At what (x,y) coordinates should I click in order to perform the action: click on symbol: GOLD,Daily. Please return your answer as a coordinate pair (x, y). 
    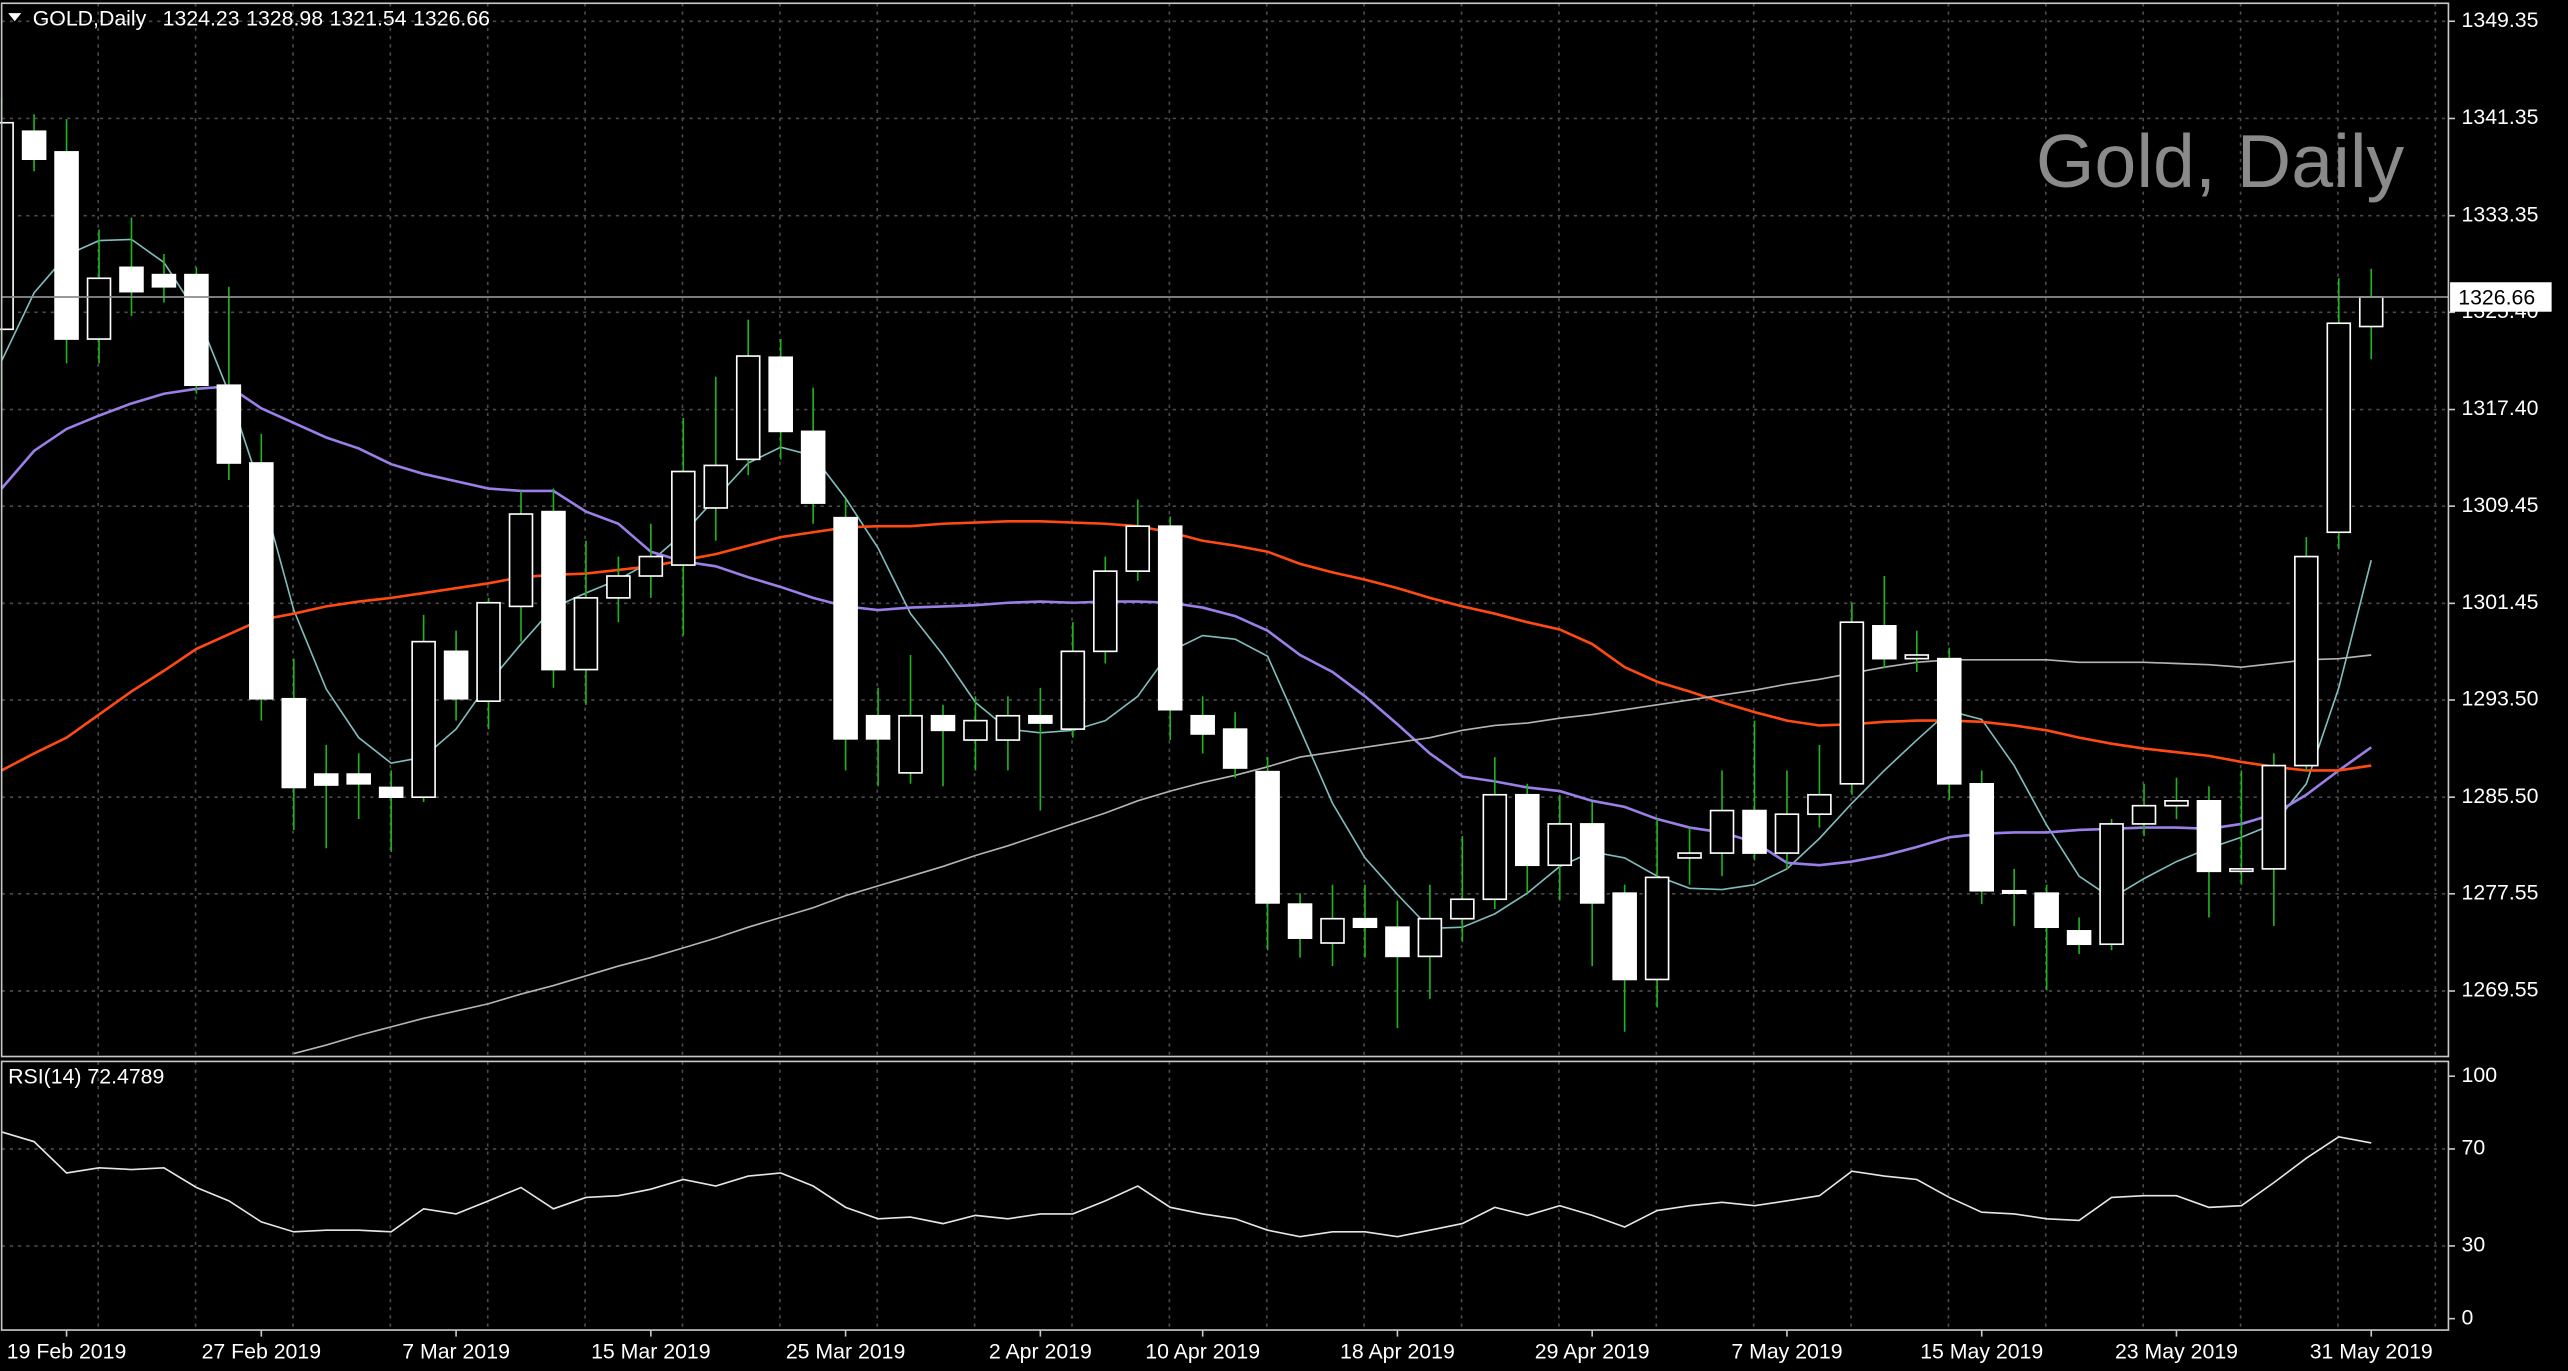
    Looking at the image, I should click on (90, 18).